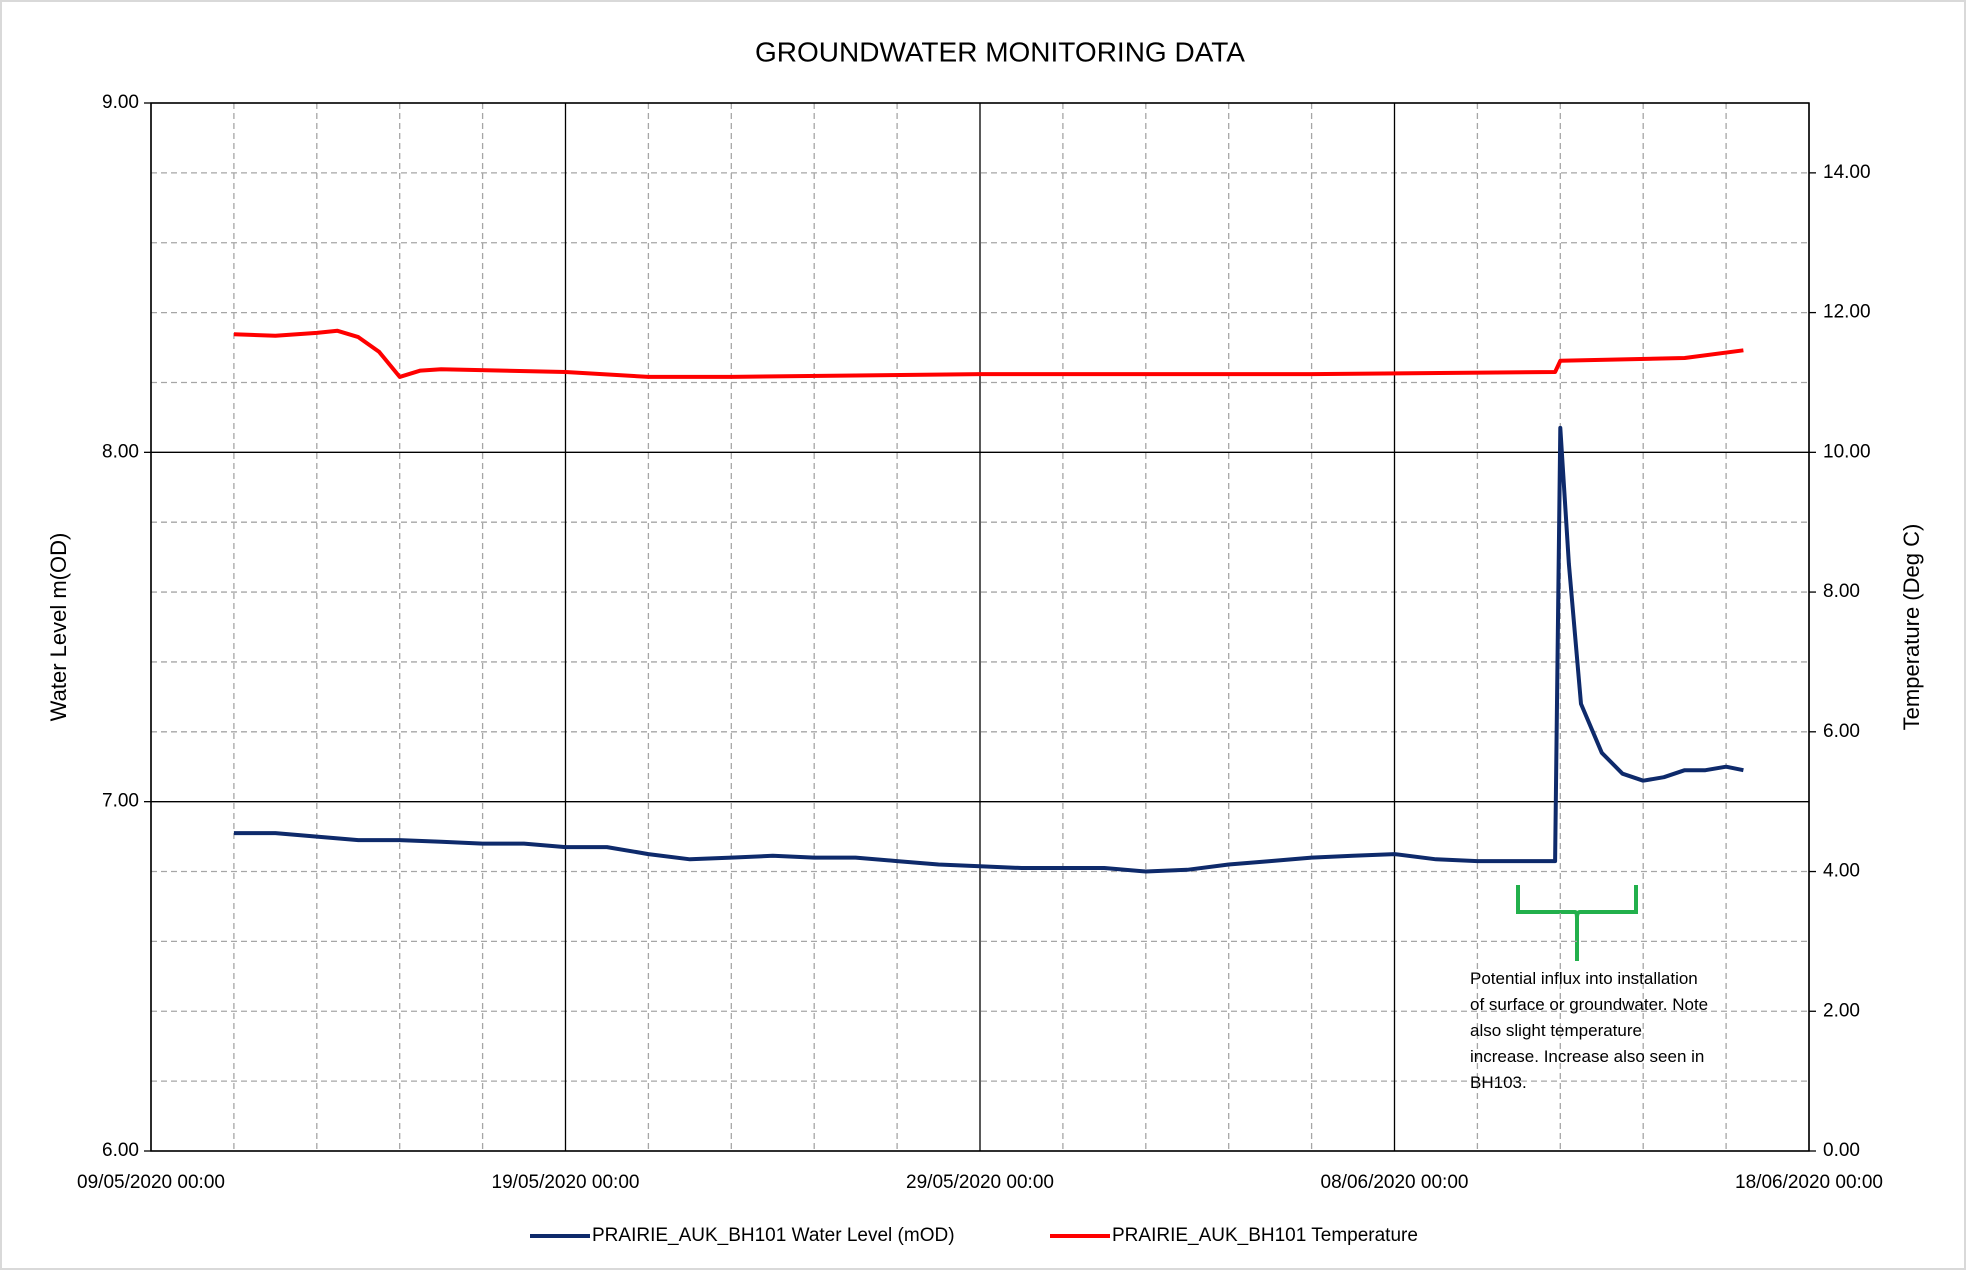 The height and width of the screenshot is (1270, 1966). I want to click on series-line, so click(988, 353).